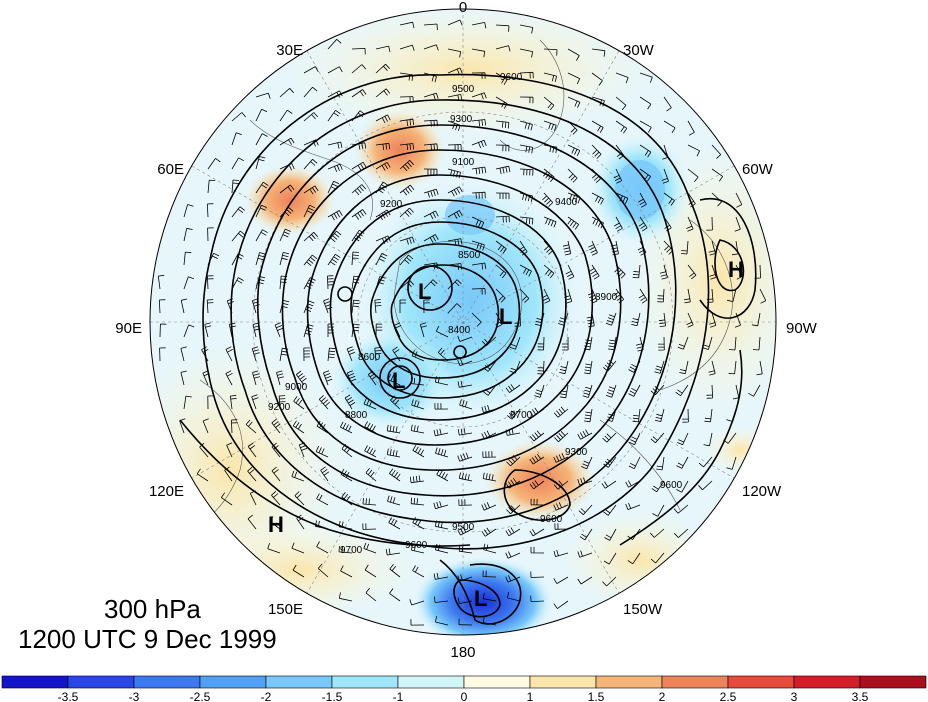 The width and height of the screenshot is (928, 702). Describe the element at coordinates (266, 696) in the screenshot. I see `colorbar-tick-label: -2` at that location.